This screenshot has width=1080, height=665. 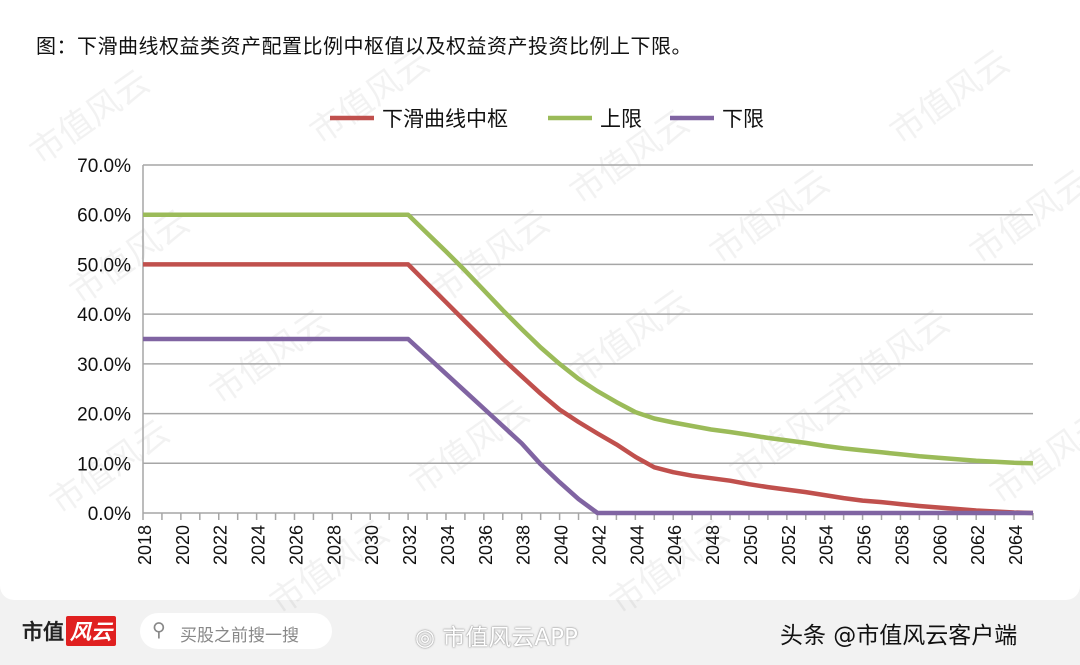 I want to click on x-tick-label: 2018, so click(x=145, y=545).